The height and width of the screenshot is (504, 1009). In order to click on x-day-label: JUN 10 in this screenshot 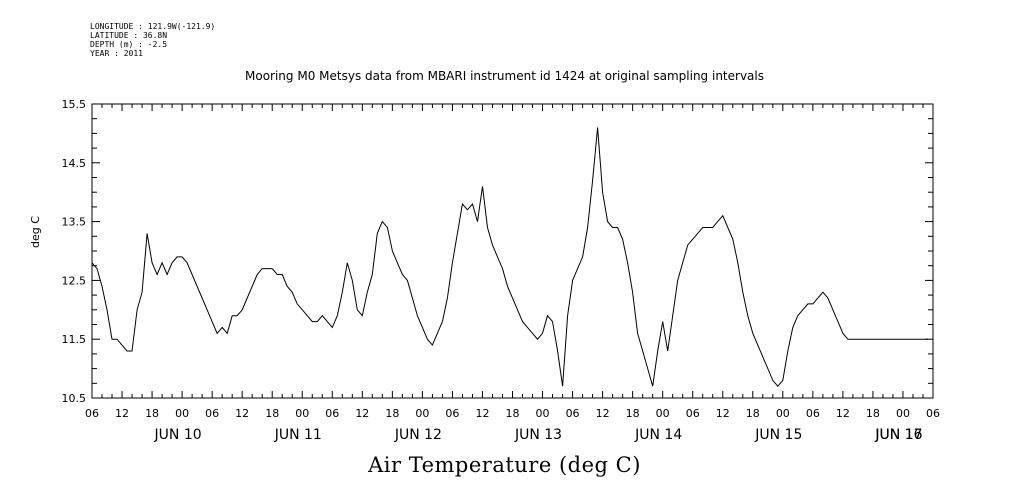, I will do `click(178, 435)`.